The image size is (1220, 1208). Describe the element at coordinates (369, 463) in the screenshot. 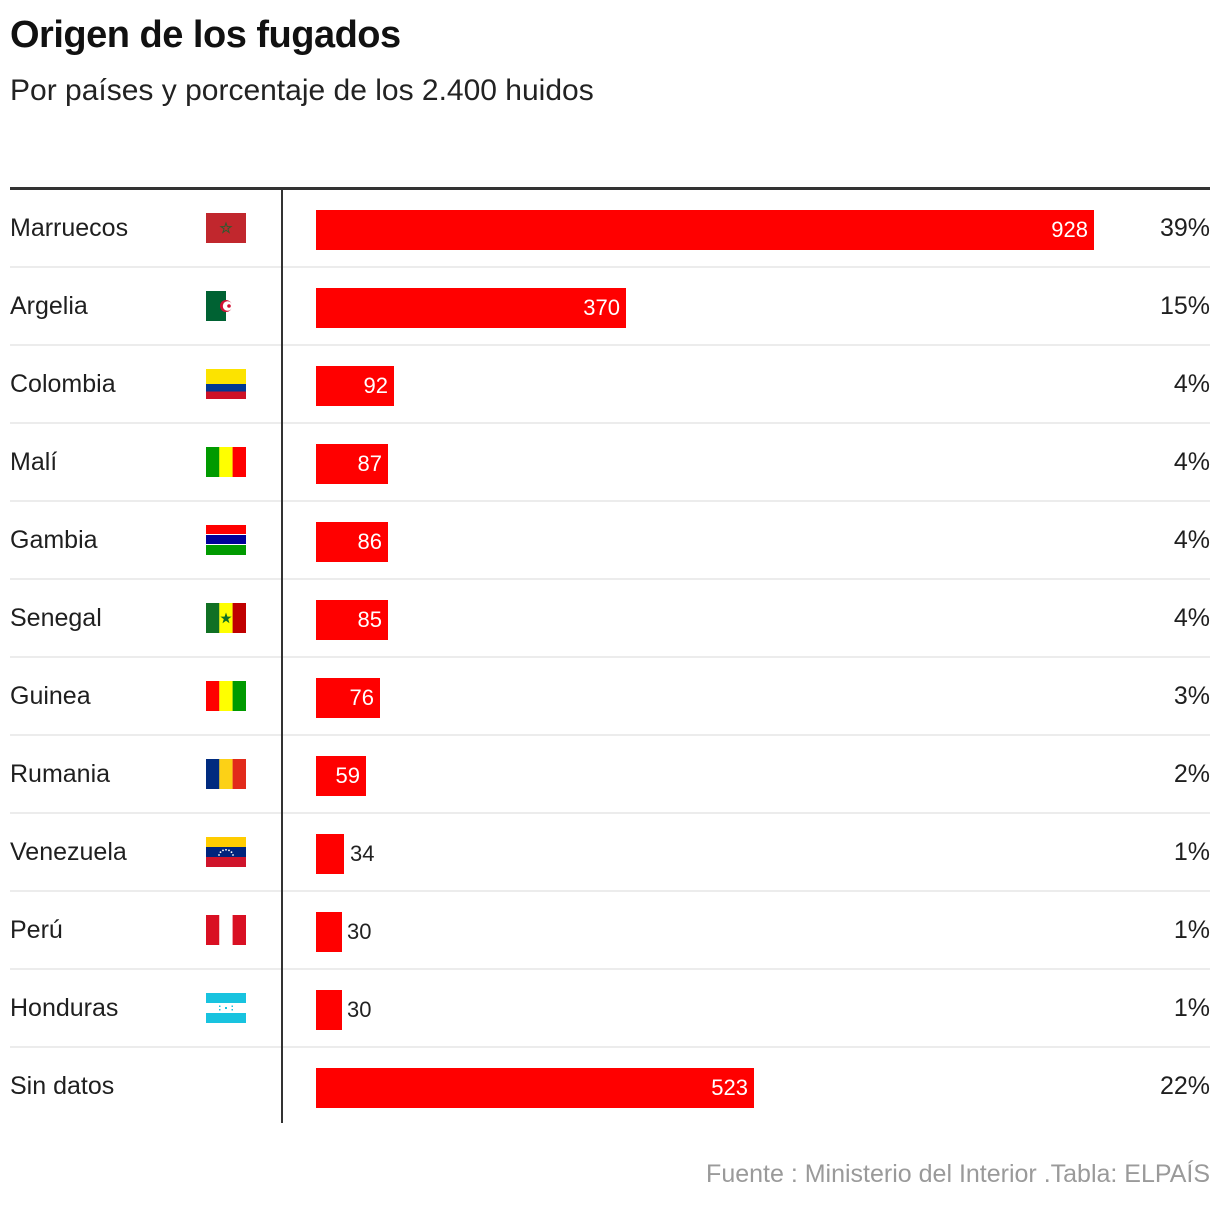

I see `bar-value: 87` at that location.